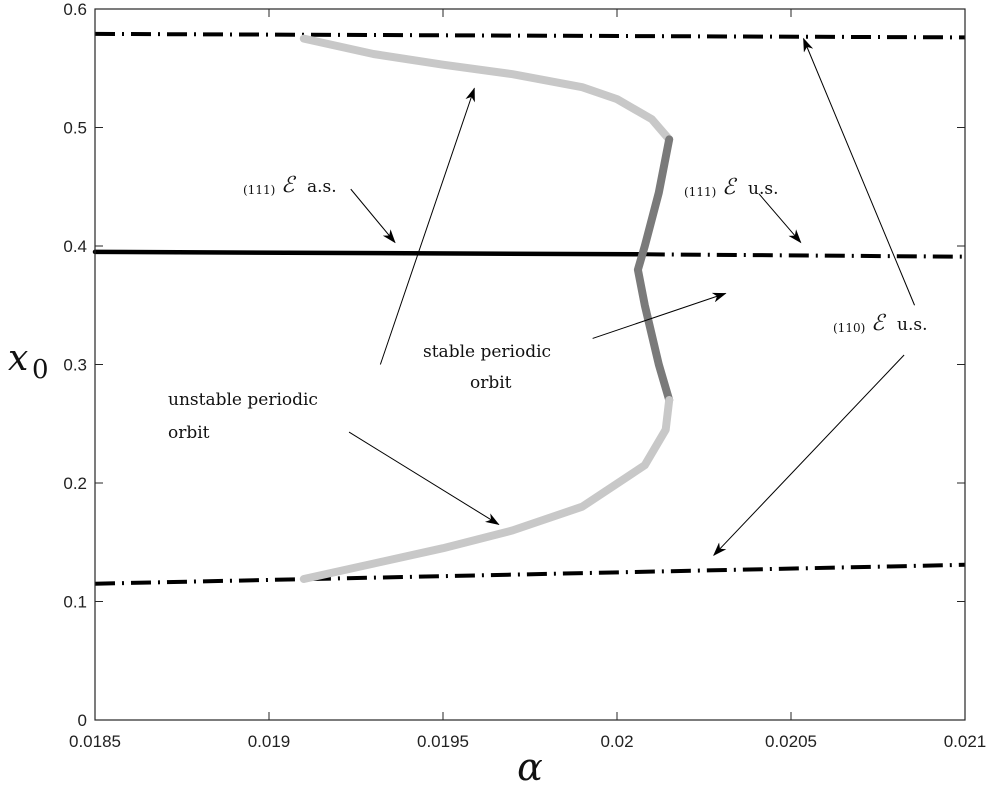  I want to click on svg-text: x, so click(18, 358).